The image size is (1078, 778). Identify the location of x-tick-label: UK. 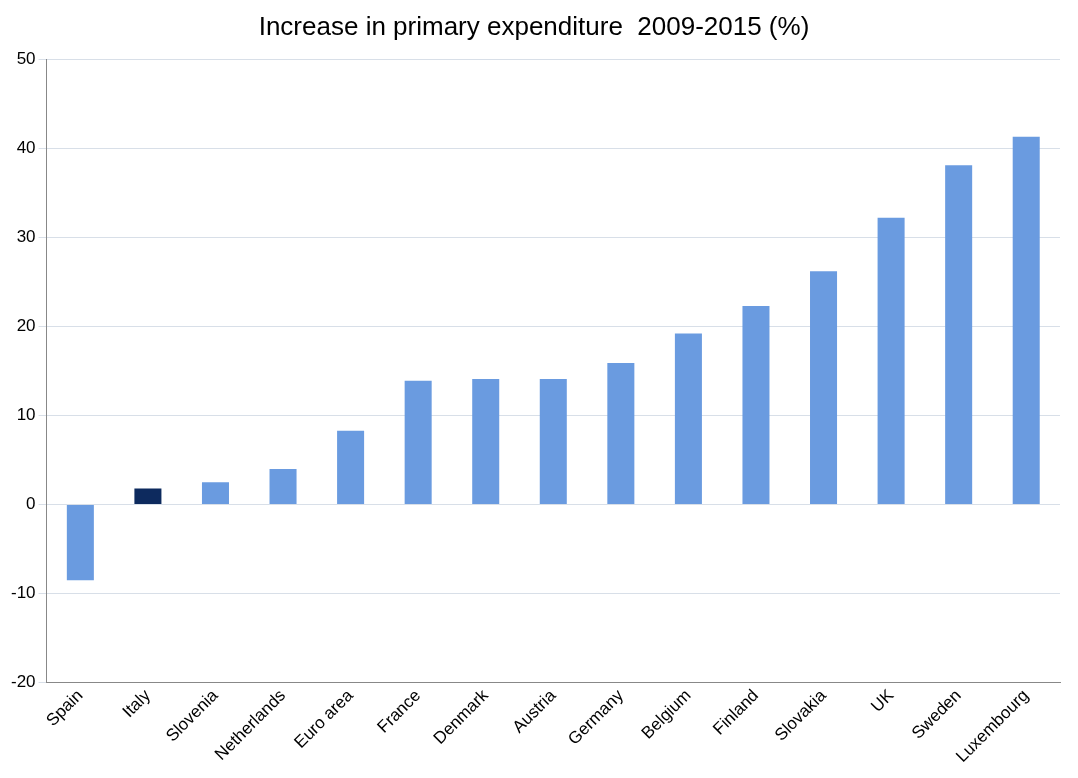
(882, 700).